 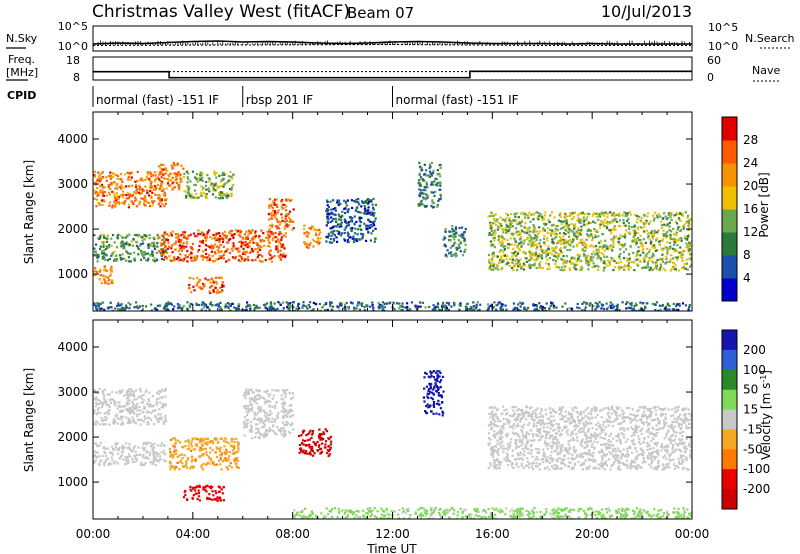 I want to click on freq-panel-frame, so click(x=392, y=68).